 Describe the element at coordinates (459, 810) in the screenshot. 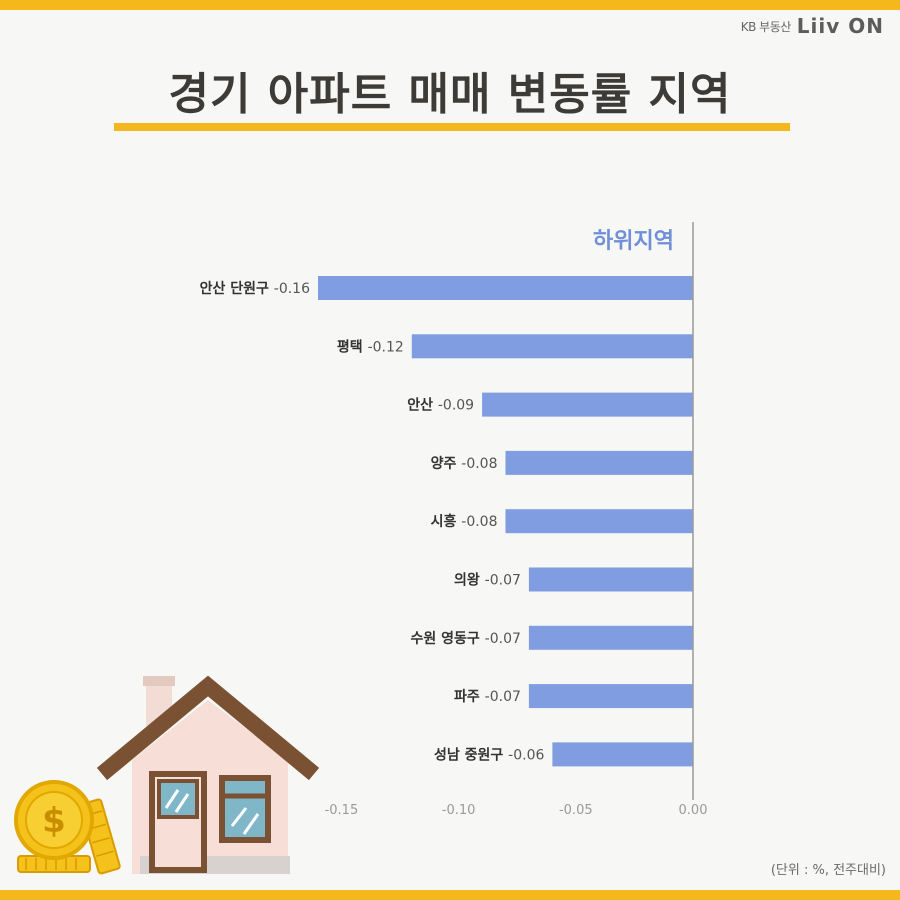

I see `x-tick-label-1: -0.10` at that location.